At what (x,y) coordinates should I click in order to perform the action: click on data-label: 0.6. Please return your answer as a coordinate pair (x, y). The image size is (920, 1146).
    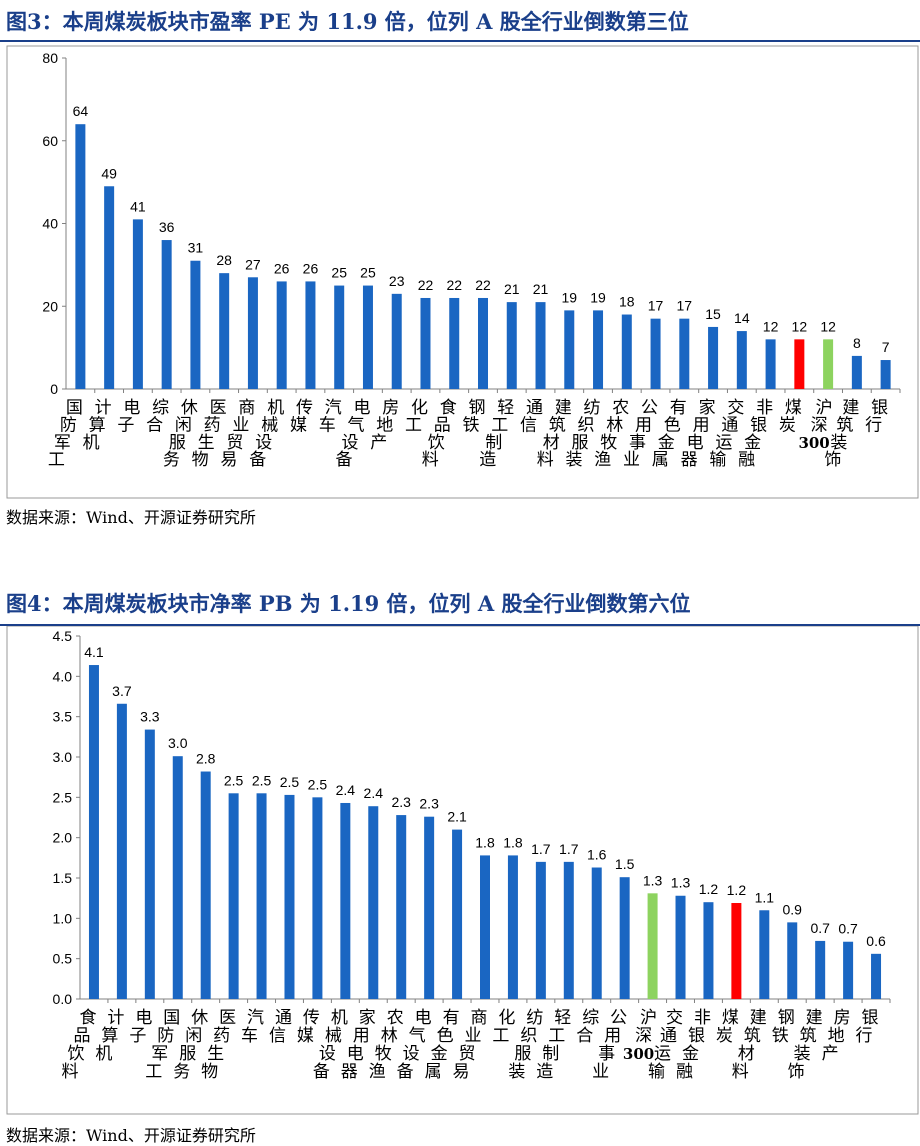
    Looking at the image, I should click on (876, 941).